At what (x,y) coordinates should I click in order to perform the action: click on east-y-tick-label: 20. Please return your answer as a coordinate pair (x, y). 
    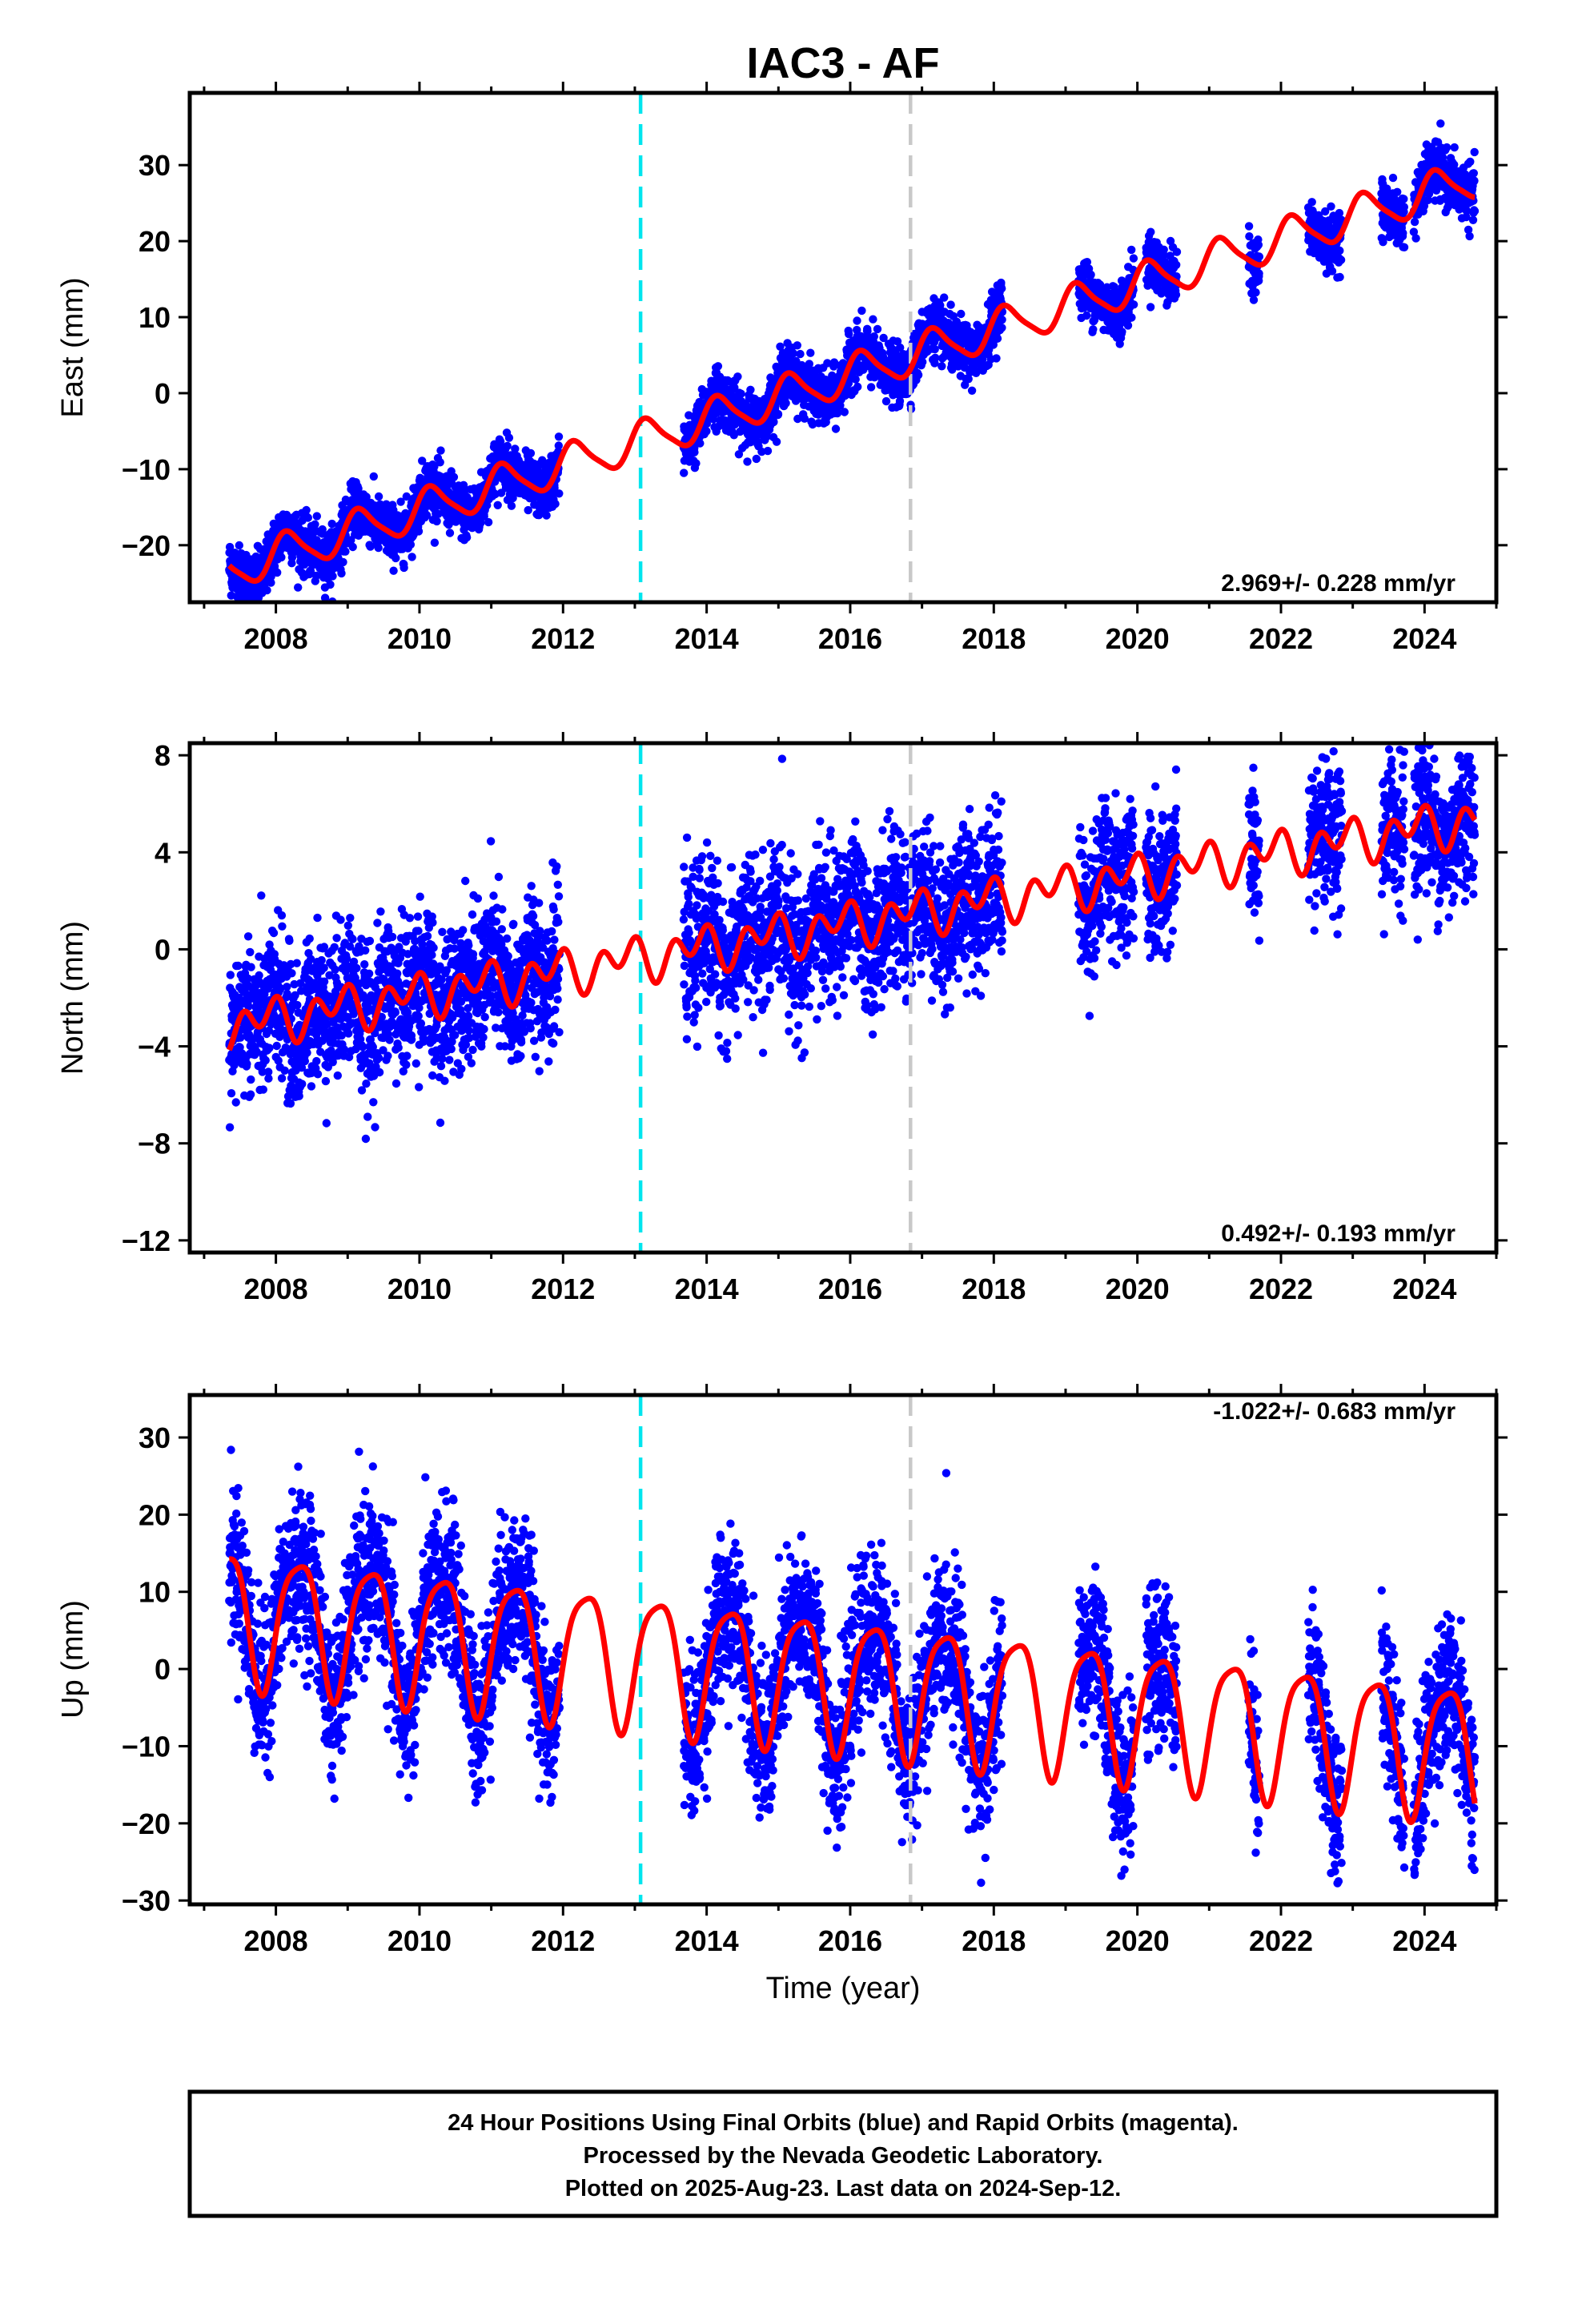
    Looking at the image, I should click on (155, 242).